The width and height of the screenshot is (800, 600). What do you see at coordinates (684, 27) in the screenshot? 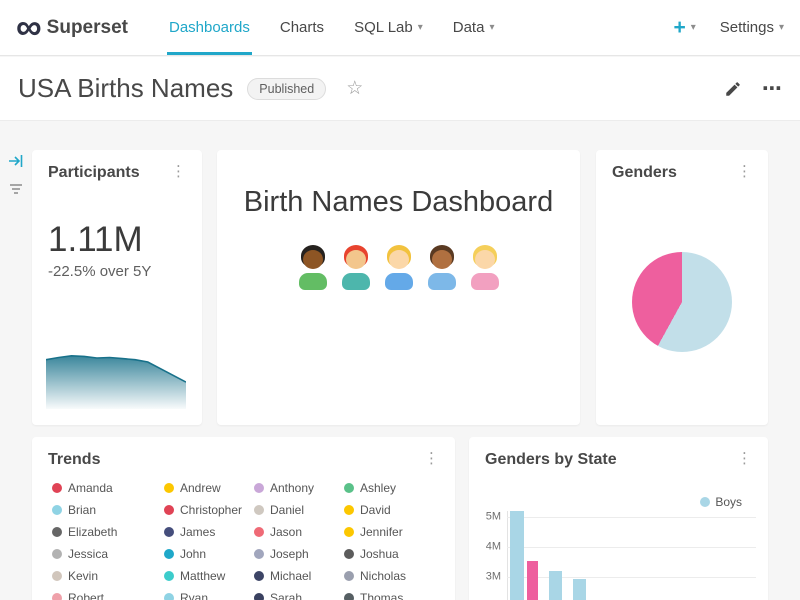
I see `new-item-button: + ▾` at bounding box center [684, 27].